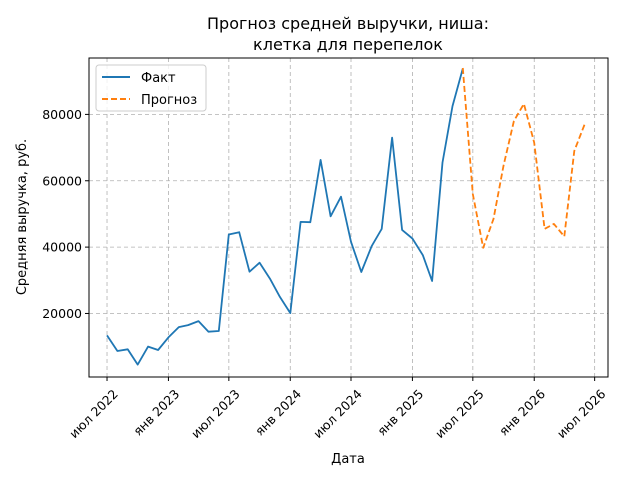  I want to click on y-tick-label: 80000, so click(62, 114).